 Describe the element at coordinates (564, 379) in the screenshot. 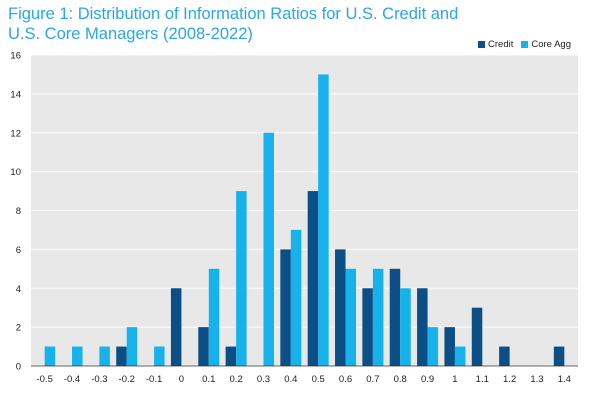

I see `x-tick-label: 1.4` at that location.